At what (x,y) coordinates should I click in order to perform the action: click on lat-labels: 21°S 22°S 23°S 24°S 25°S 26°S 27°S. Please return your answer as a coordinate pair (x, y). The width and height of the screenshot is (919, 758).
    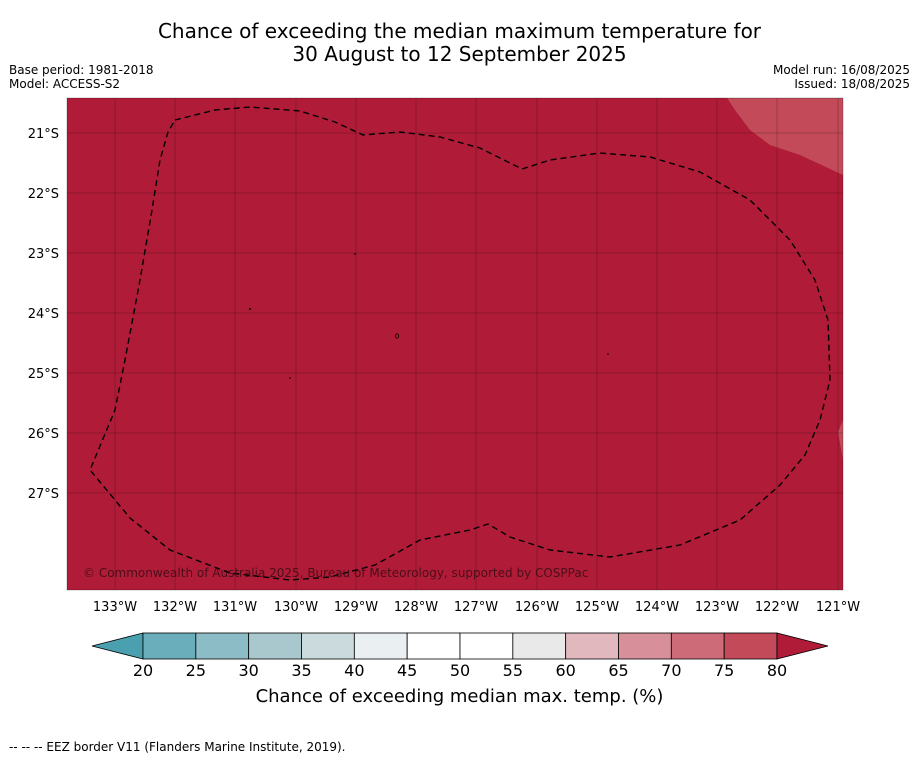
    Looking at the image, I should click on (43, 314).